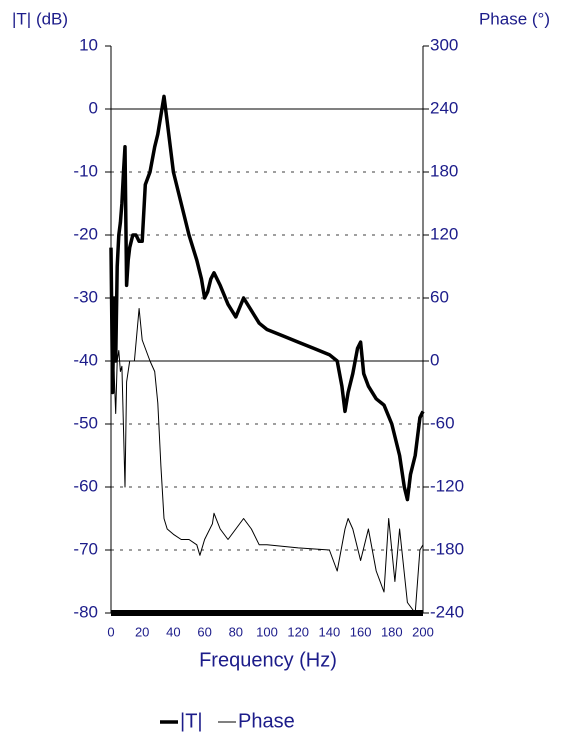 This screenshot has width=565, height=743. I want to click on y-tick-label: -10, so click(85, 170).